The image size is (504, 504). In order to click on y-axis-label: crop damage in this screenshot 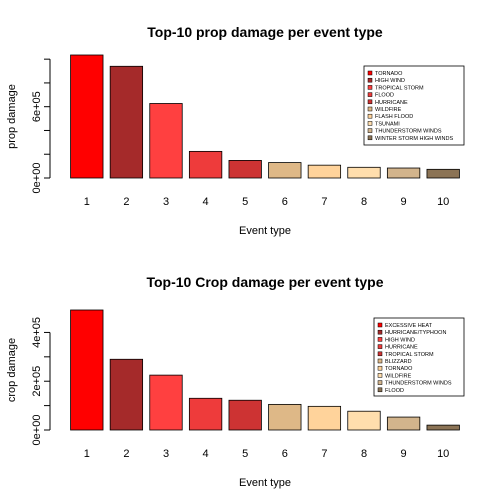, I will do `click(12, 370)`.